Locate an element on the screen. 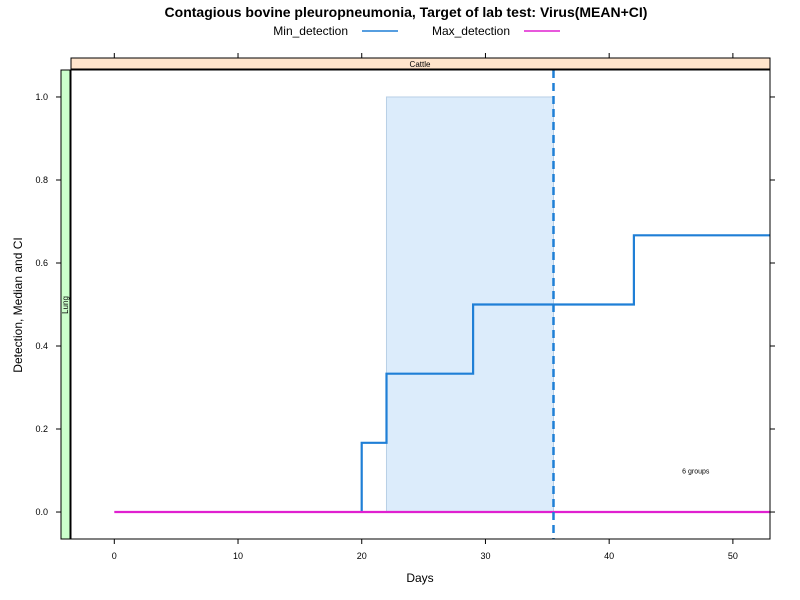 Image resolution: width=800 pixels, height=600 pixels. y-tick-label: 0.4 is located at coordinates (41, 346).